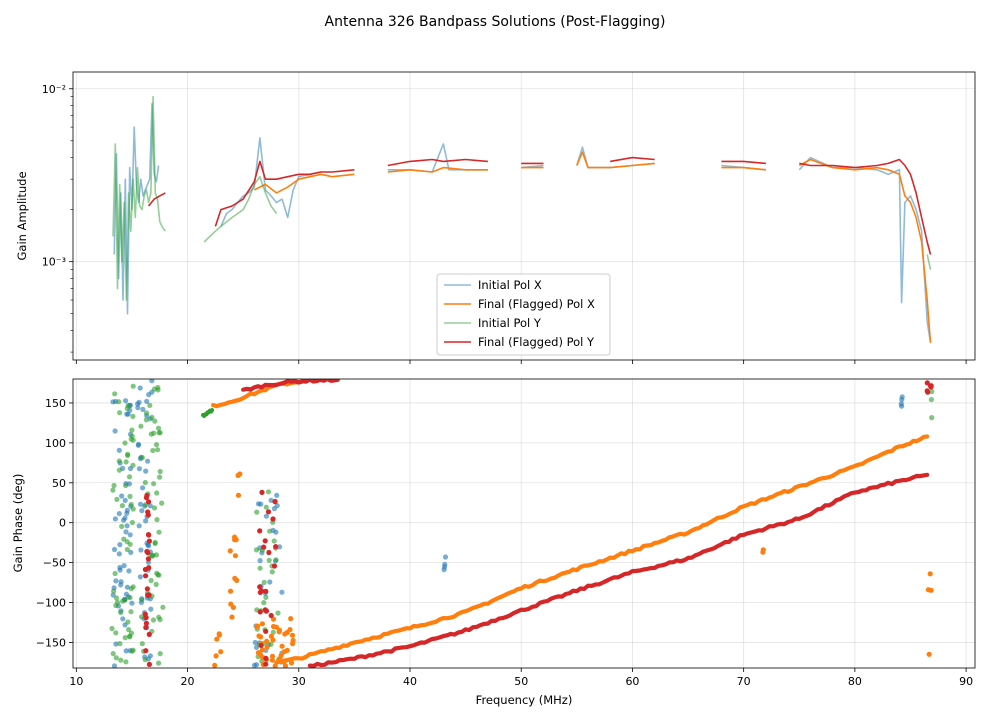 This screenshot has width=990, height=724. What do you see at coordinates (536, 304) in the screenshot?
I see `legend-label-final-x: Final (Flagged) Pol X` at bounding box center [536, 304].